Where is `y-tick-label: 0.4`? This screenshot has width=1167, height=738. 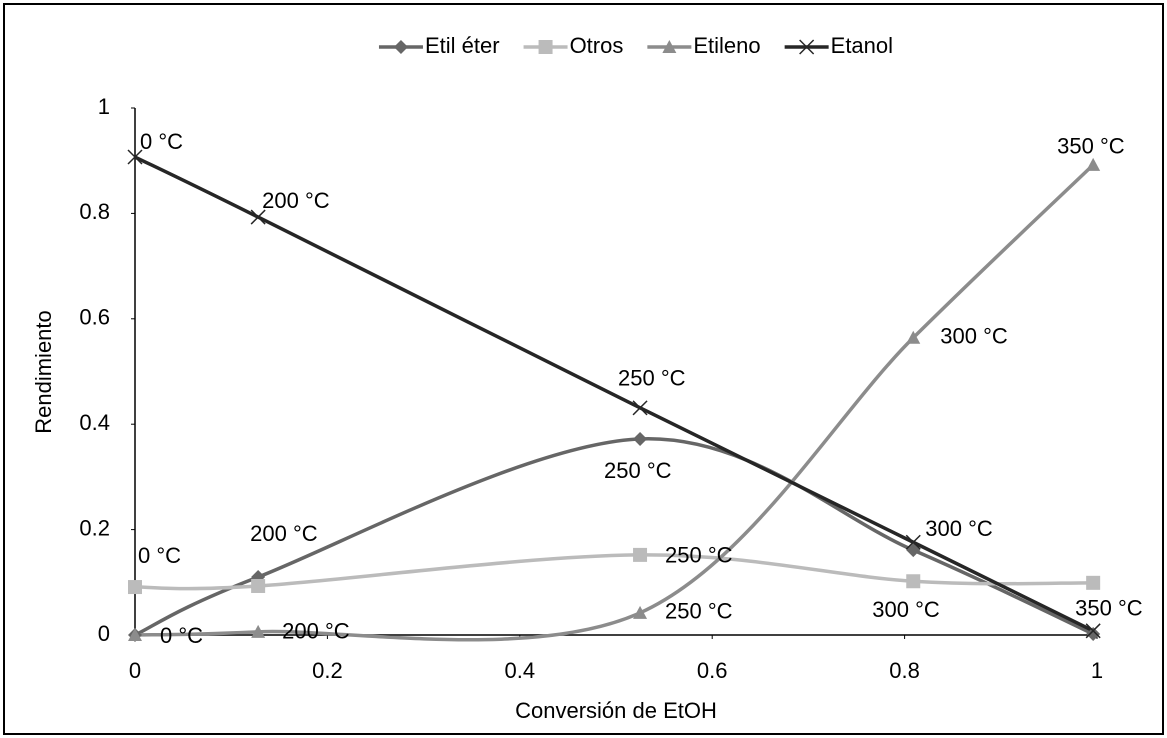
y-tick-label: 0.4 is located at coordinates (94, 422).